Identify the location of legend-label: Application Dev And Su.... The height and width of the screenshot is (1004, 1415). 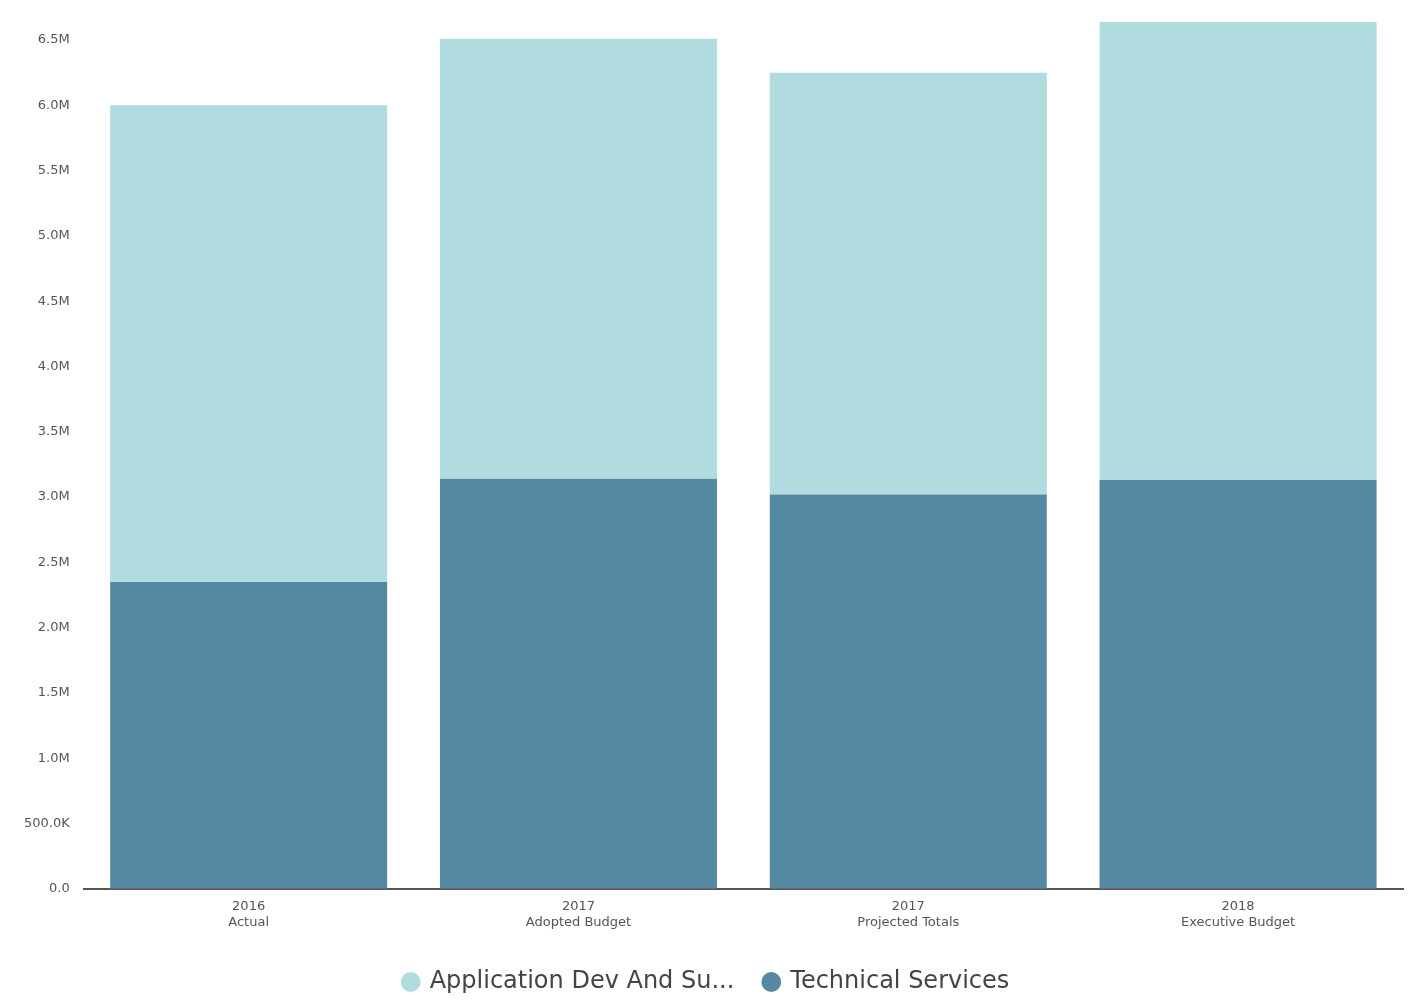
(582, 980).